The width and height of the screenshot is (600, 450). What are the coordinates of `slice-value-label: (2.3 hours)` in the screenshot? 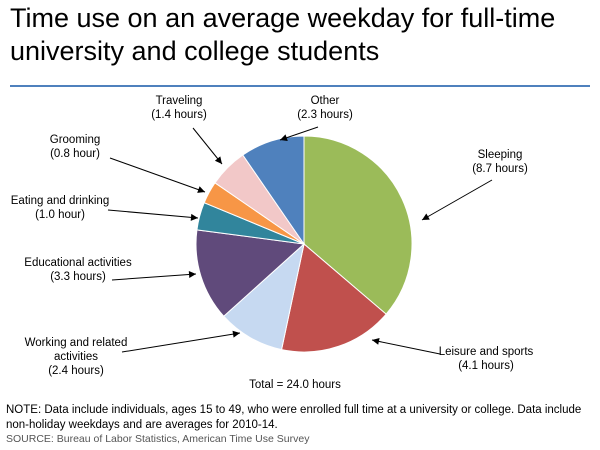 It's located at (325, 115).